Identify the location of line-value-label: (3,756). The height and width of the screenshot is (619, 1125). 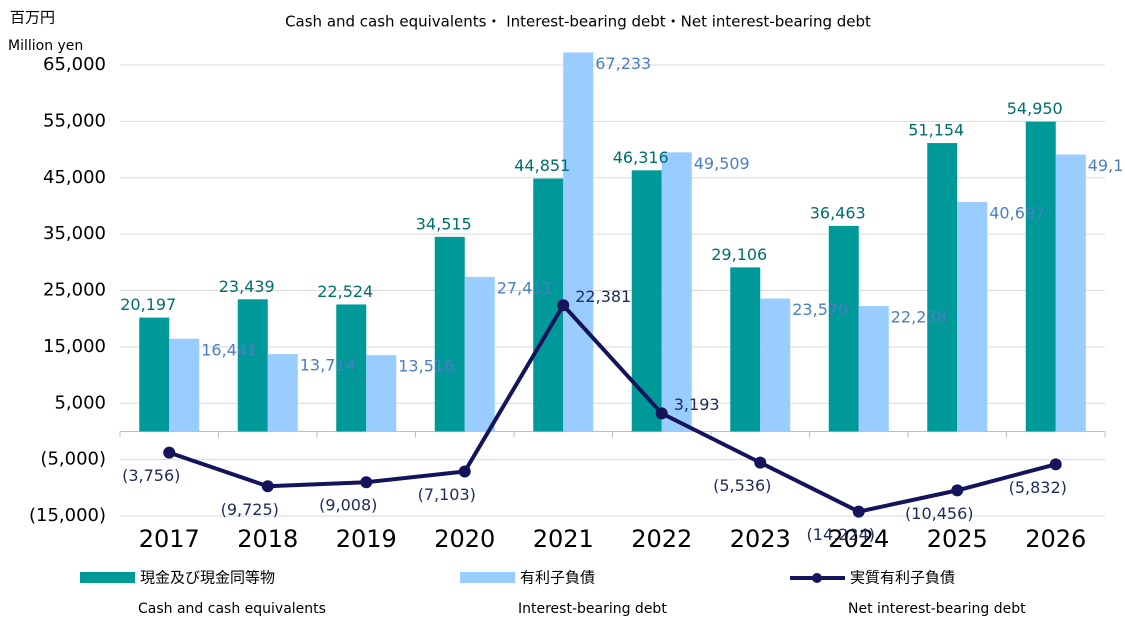
(151, 475).